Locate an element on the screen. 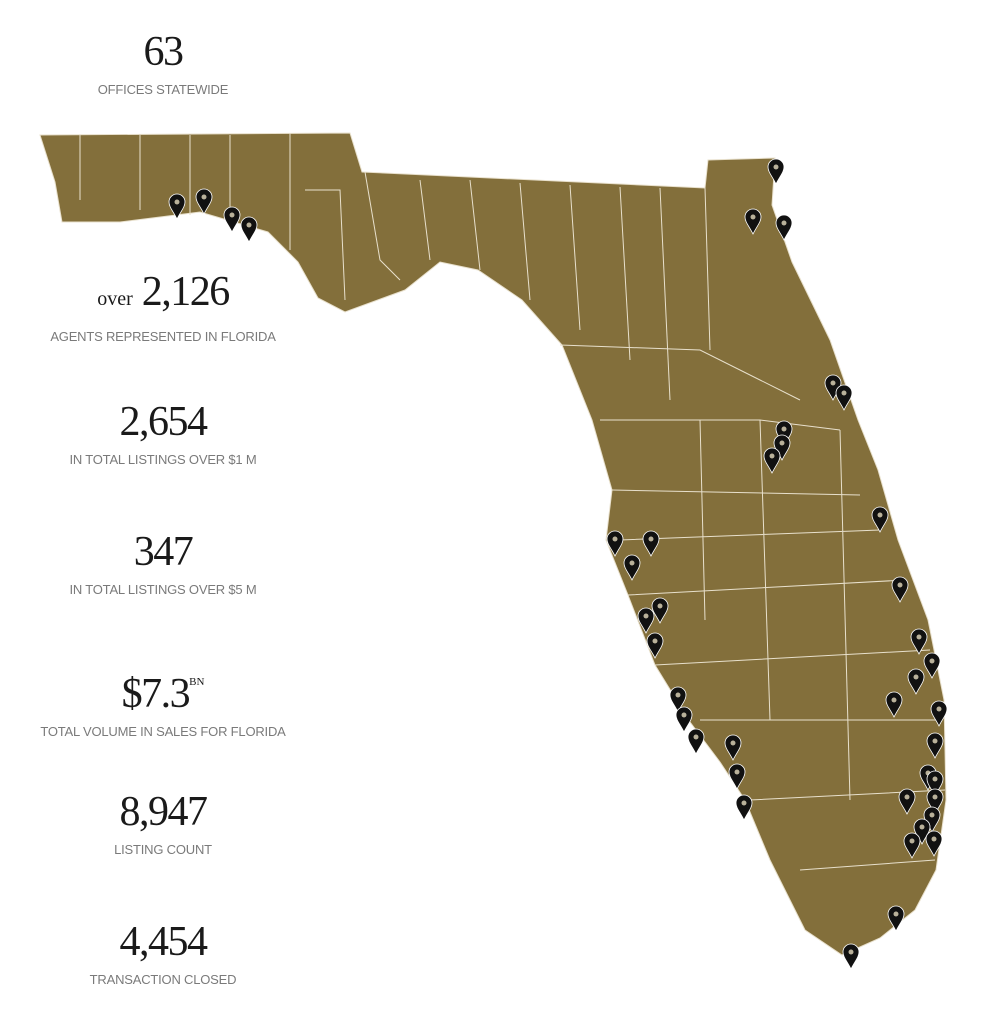  stat-value-line: 8,947 is located at coordinates (163, 812).